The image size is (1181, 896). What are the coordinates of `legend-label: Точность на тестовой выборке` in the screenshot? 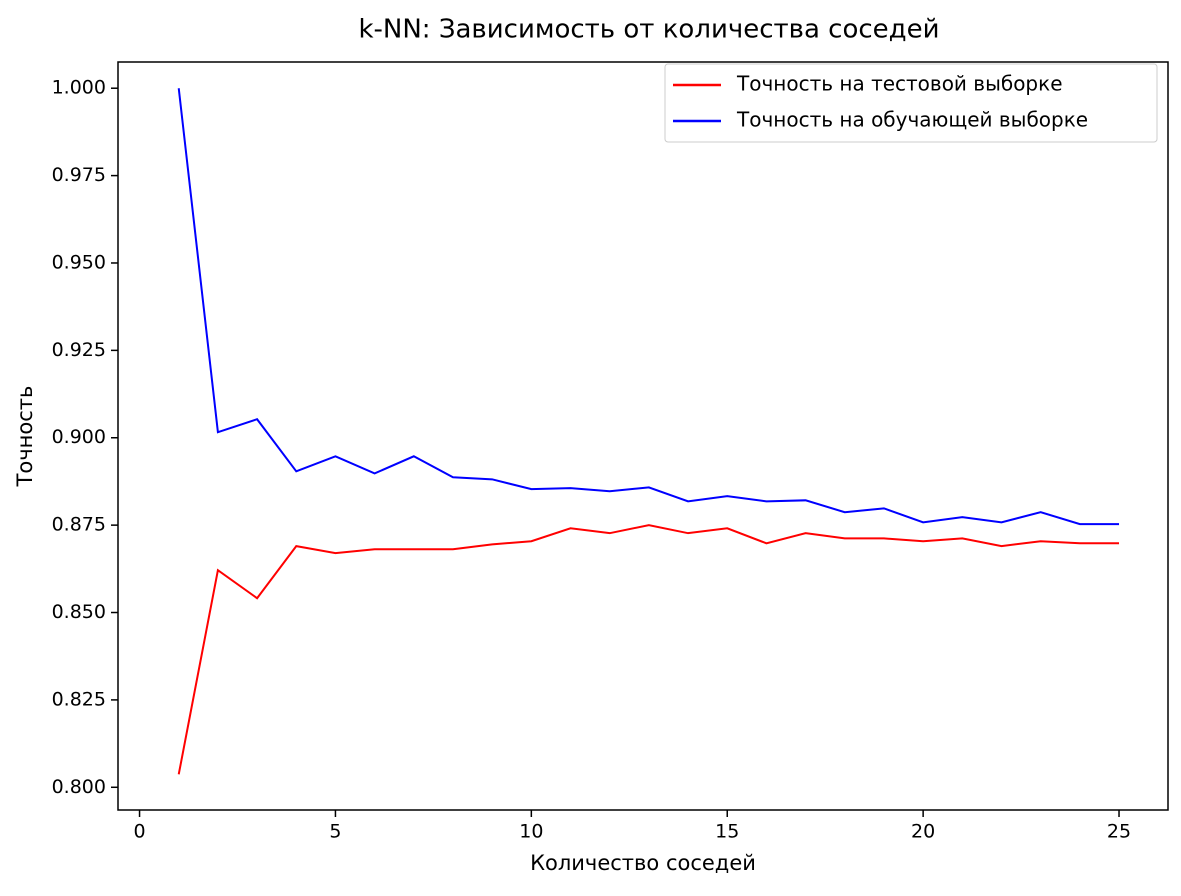 It's located at (899, 84).